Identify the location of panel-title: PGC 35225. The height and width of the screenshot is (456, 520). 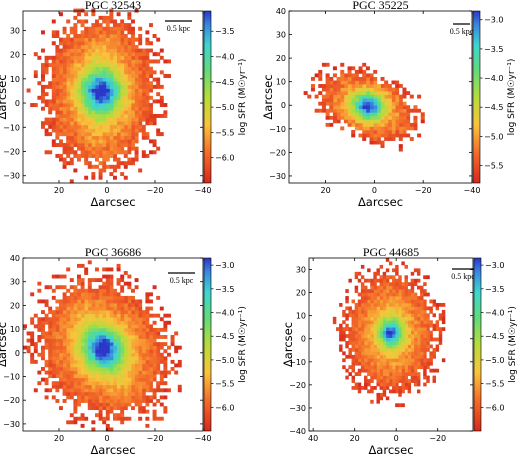
(380, 6).